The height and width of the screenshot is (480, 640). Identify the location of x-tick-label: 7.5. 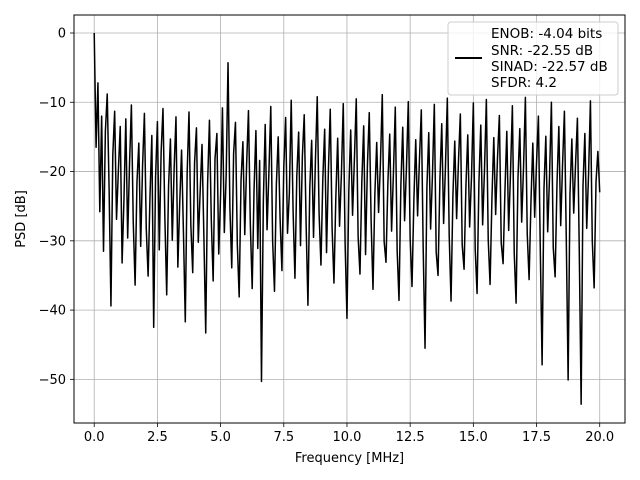
(283, 437).